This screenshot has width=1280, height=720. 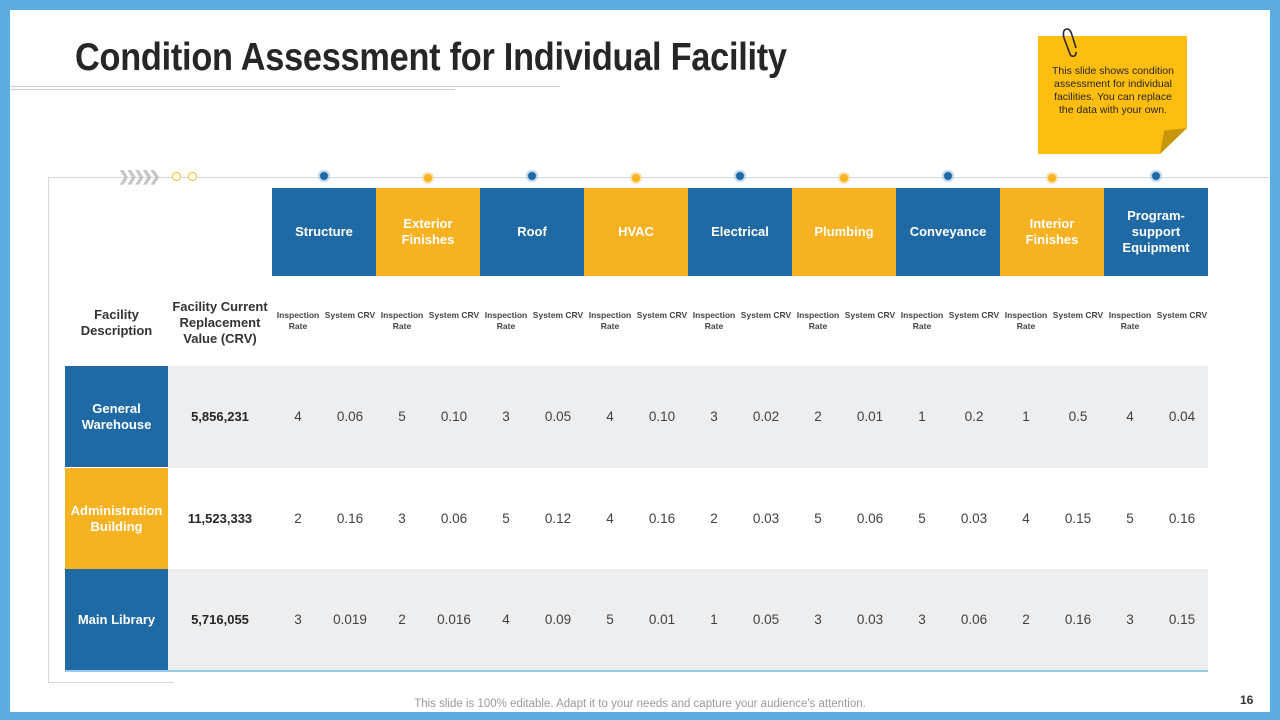 What do you see at coordinates (285, 86) in the screenshot?
I see `title-underline` at bounding box center [285, 86].